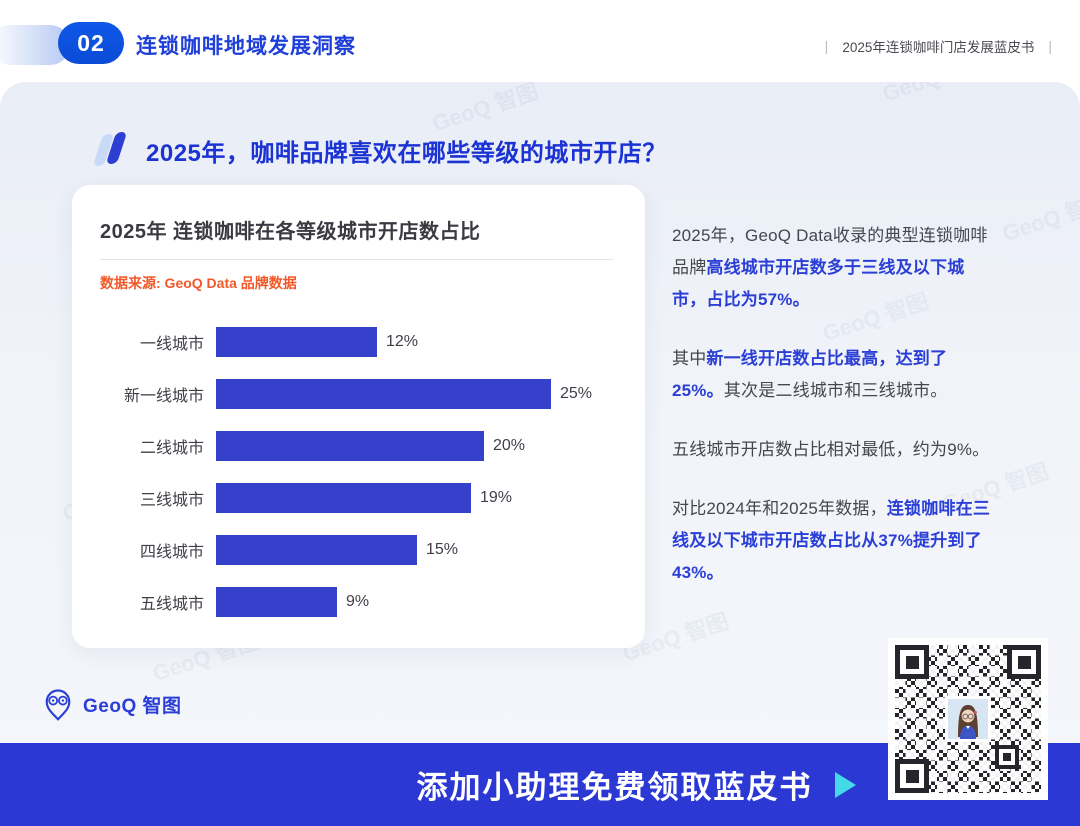 This screenshot has height=826, width=1080. What do you see at coordinates (818, 283) in the screenshot?
I see `highlighted-text: 高线城市开店数多于三线及以下城市，占比为57%。` at bounding box center [818, 283].